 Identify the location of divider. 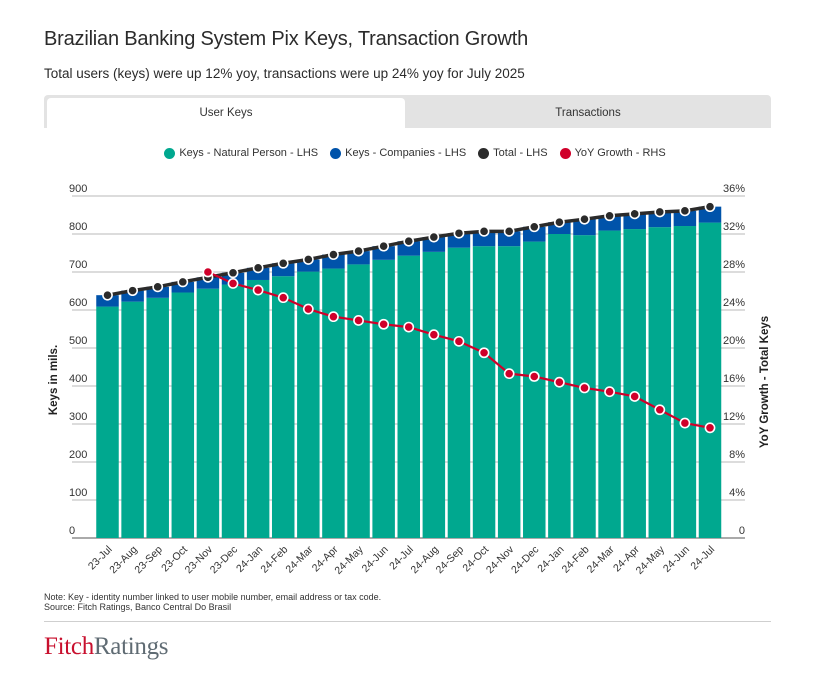
(407, 621).